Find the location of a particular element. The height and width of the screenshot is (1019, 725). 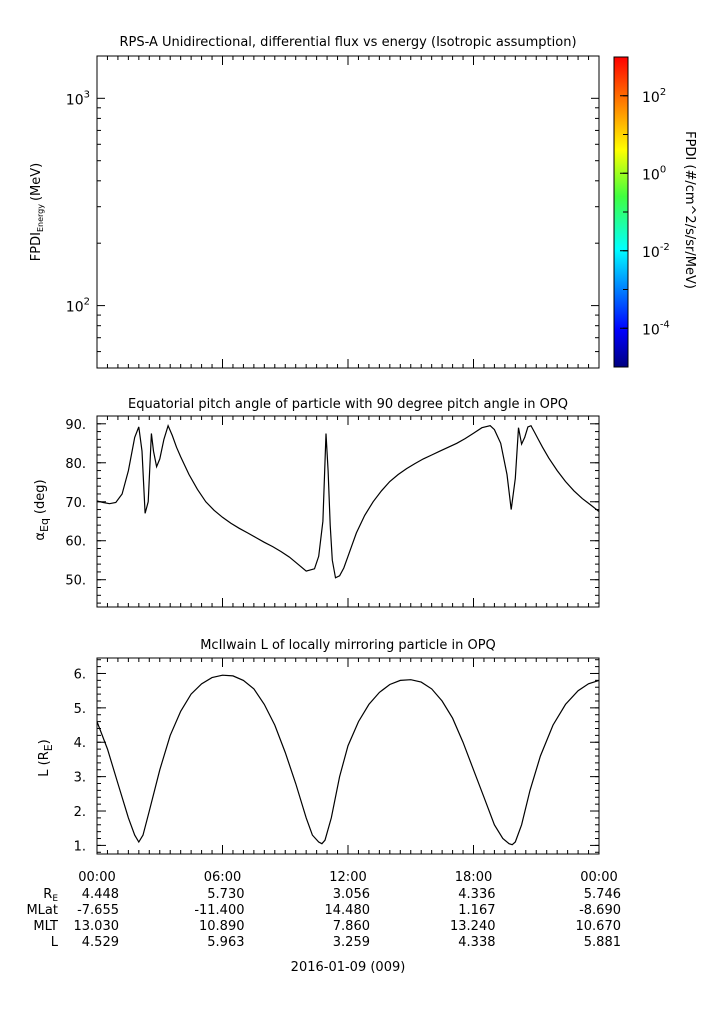

panel1-ylabel: FPDIEnergy(MeV) is located at coordinates (37, 212).